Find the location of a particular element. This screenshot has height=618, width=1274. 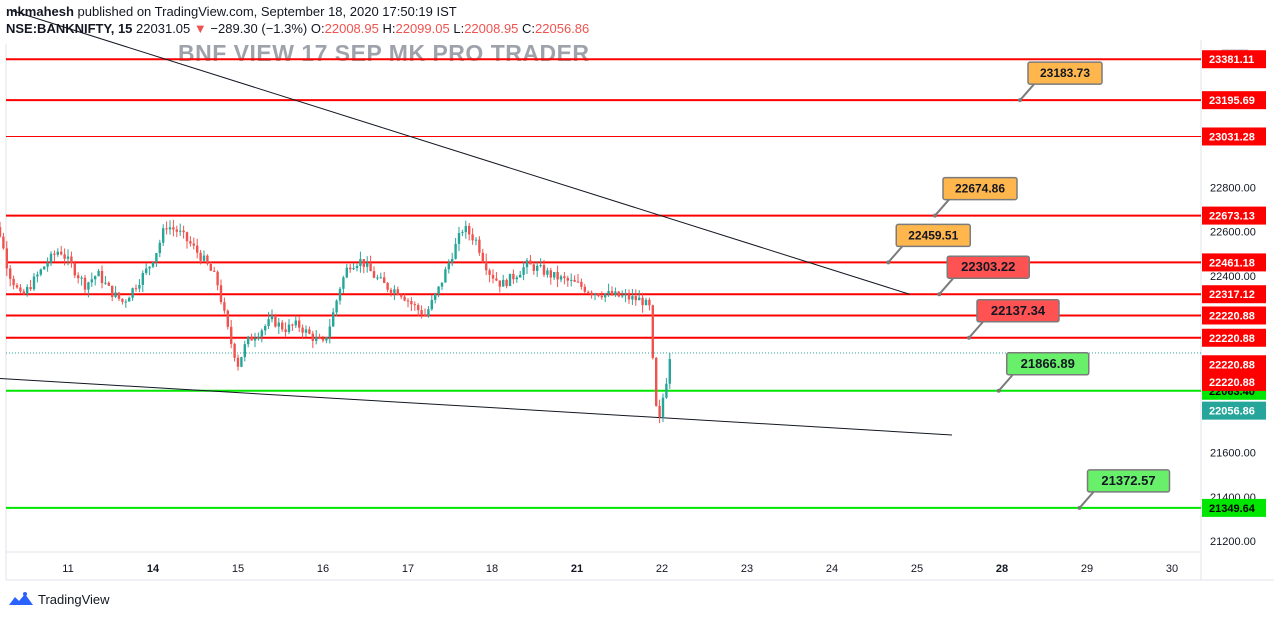

level-price-tag is located at coordinates (1234, 215).